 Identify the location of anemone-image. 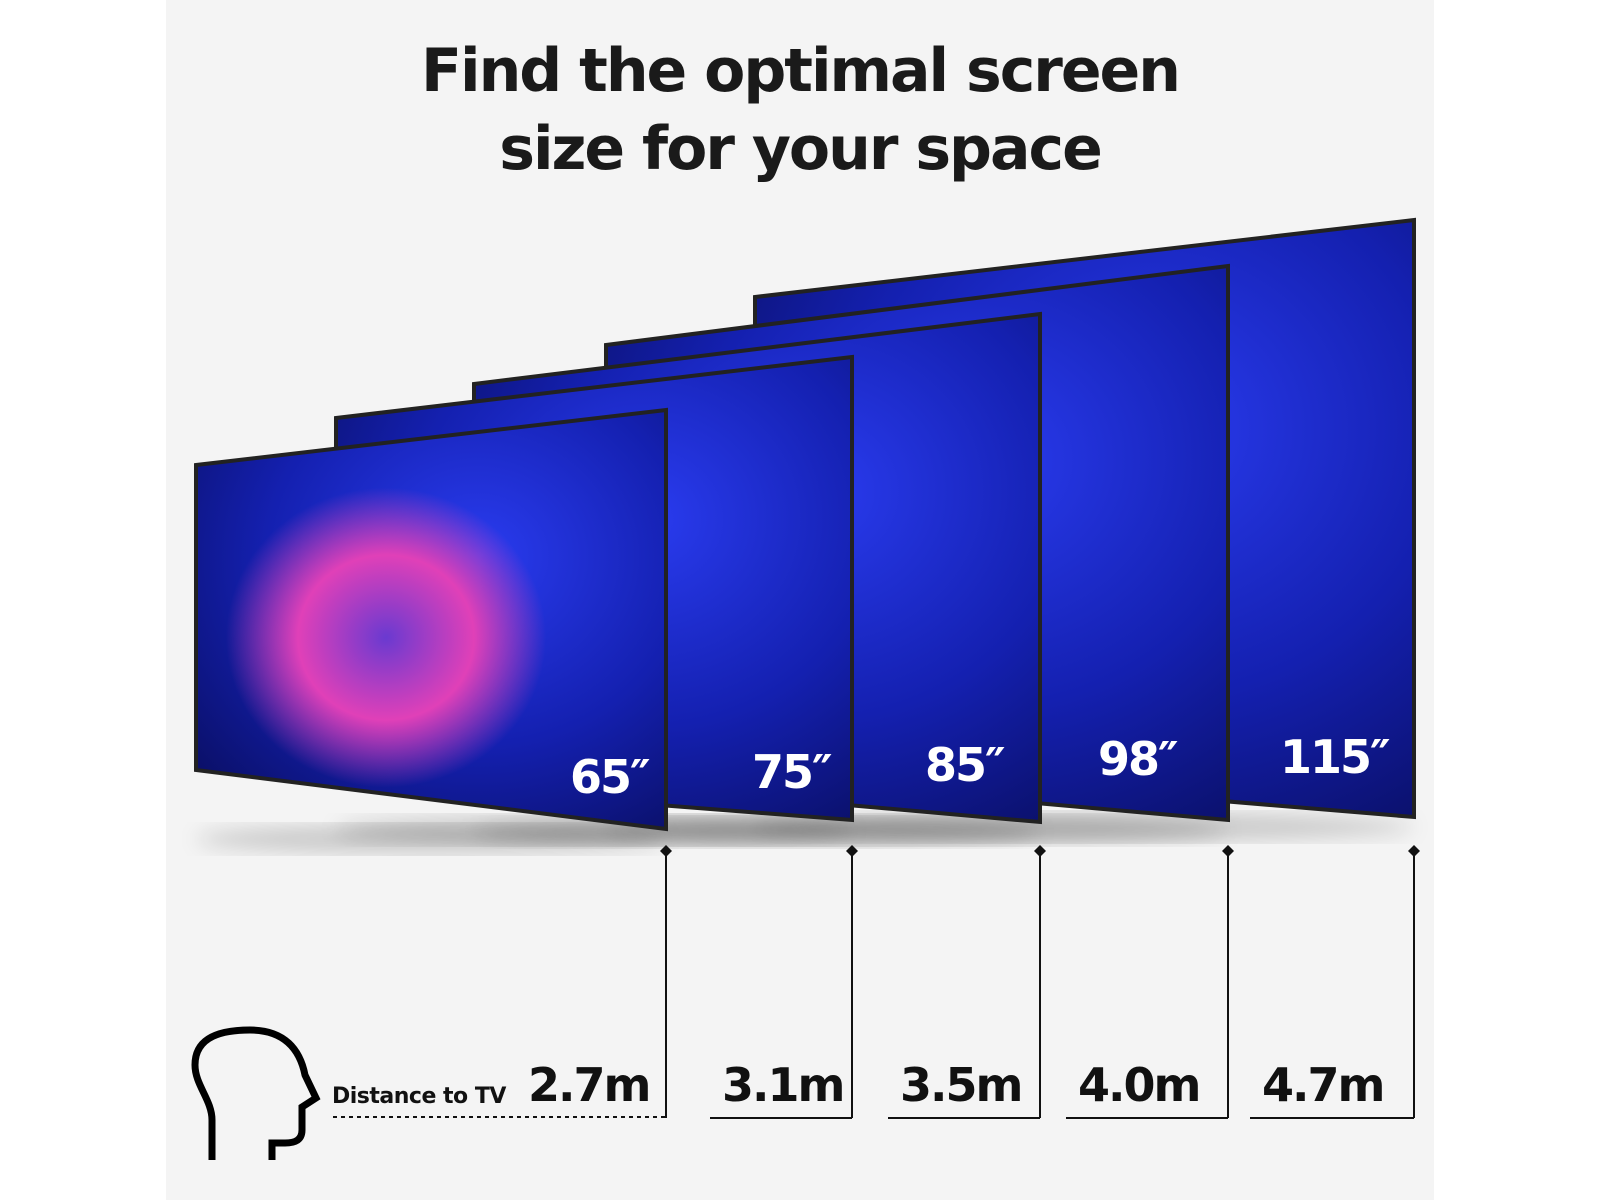
(386, 637).